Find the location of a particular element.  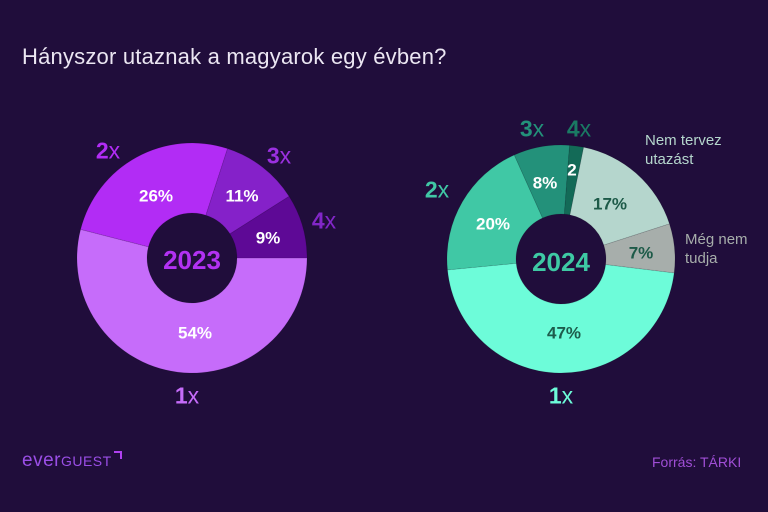

category-label-4x-2024: 4x is located at coordinates (579, 128).